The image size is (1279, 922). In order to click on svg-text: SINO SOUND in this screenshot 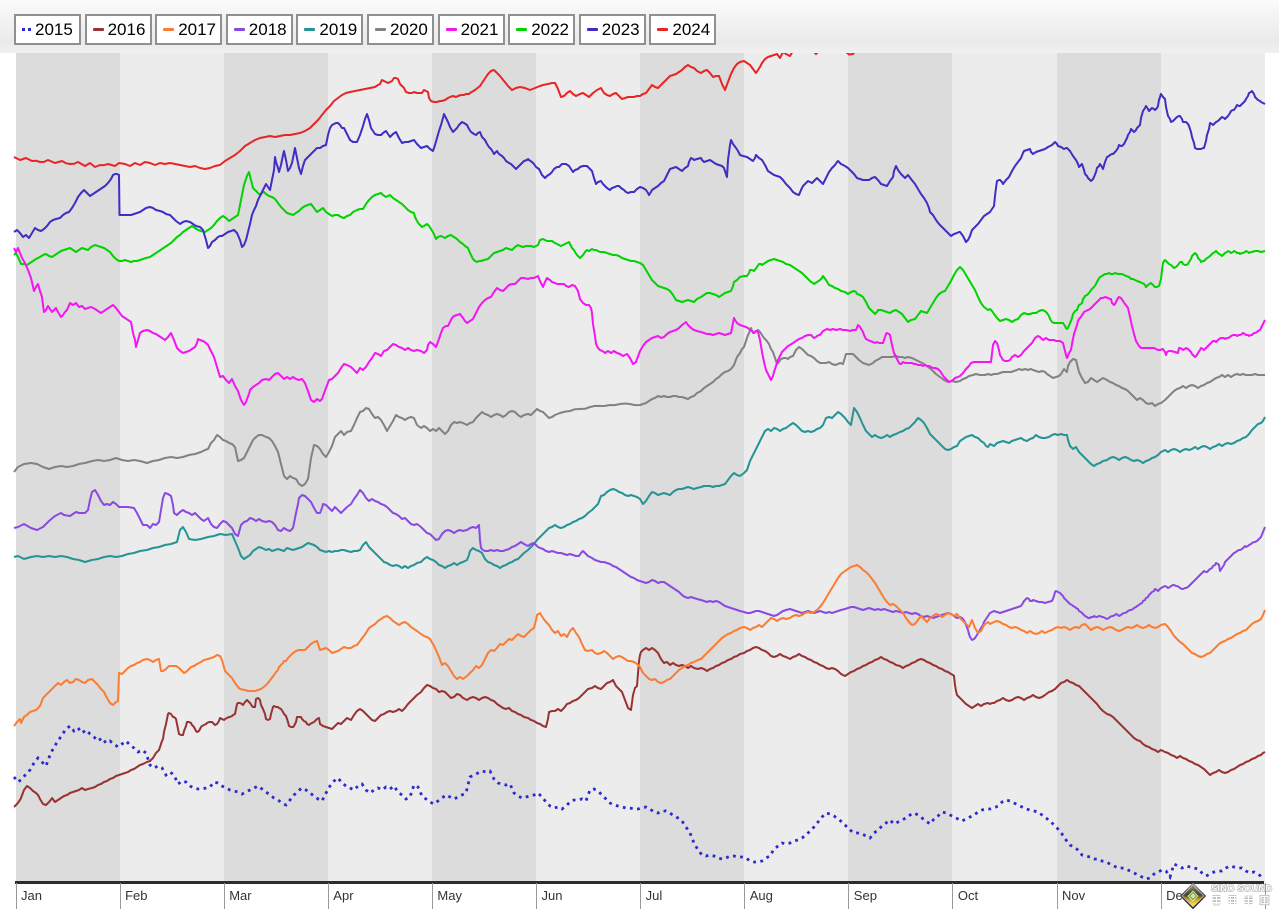, I will do `click(1241, 888)`.